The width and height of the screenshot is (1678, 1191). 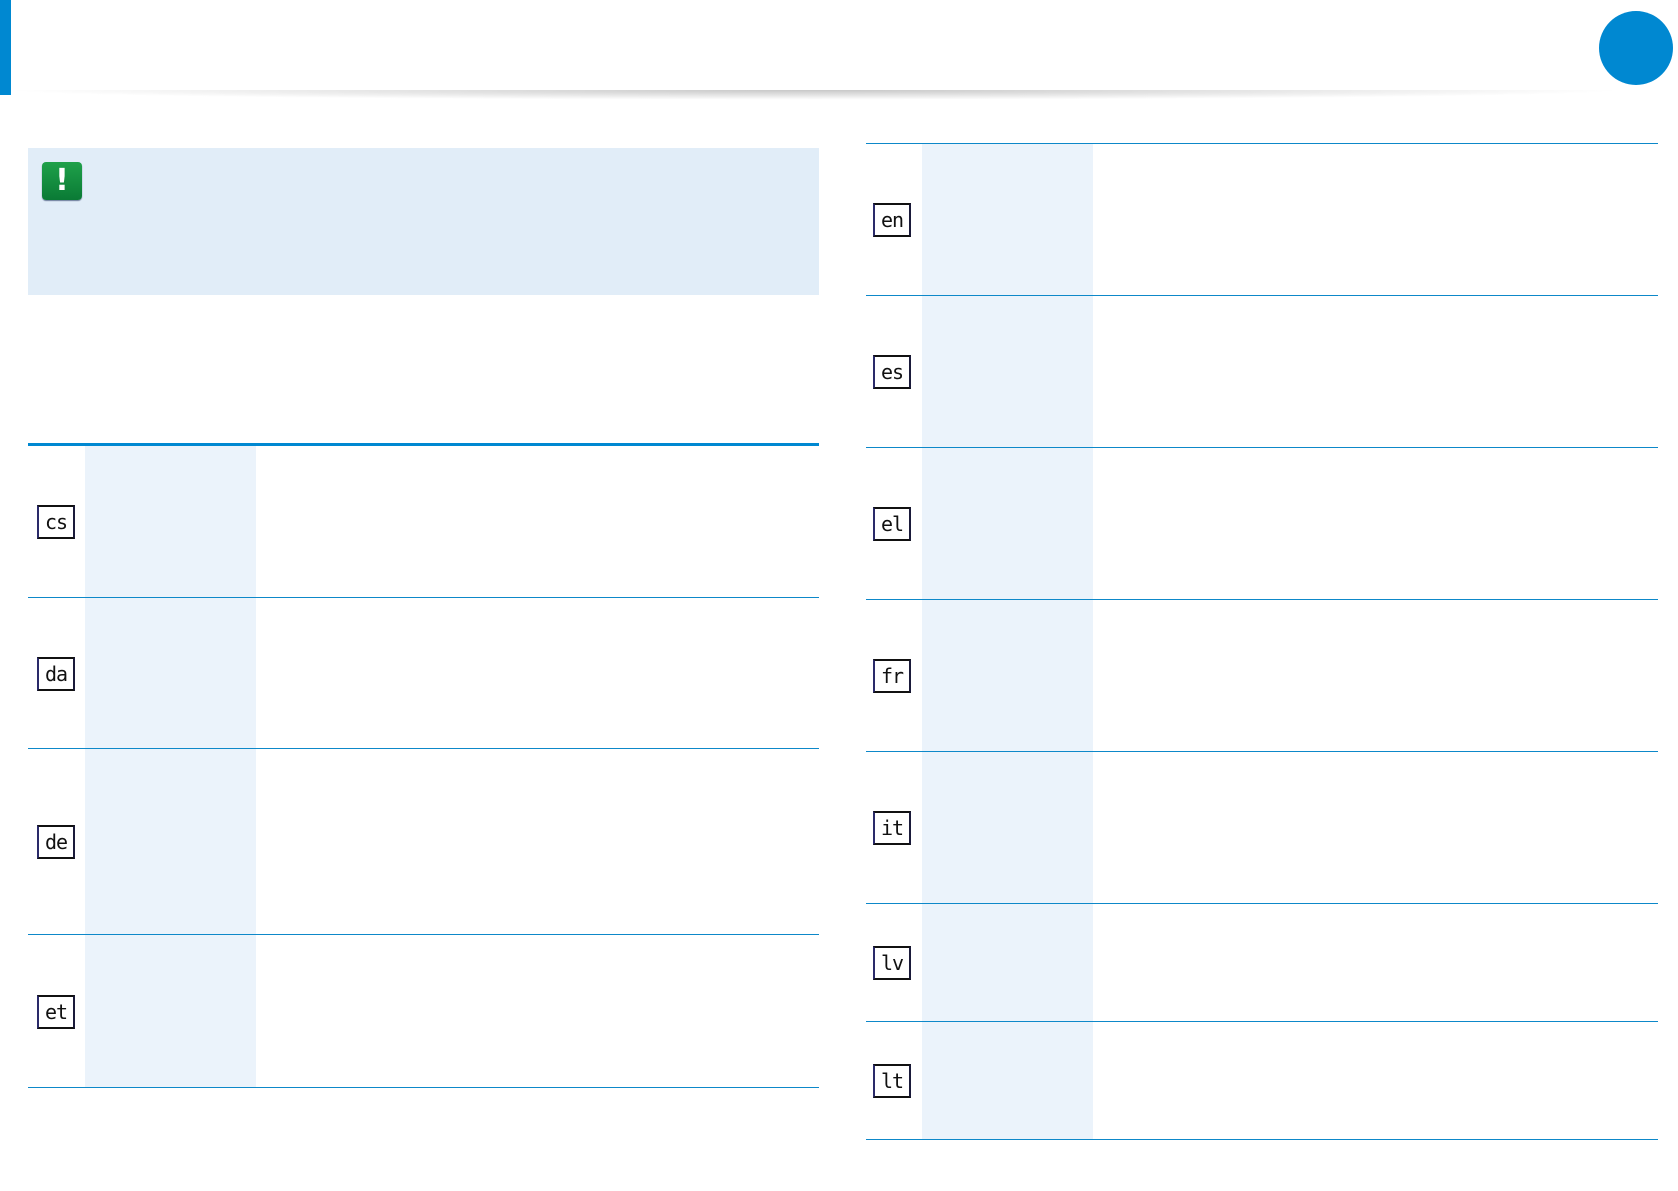 I want to click on table-row: it, so click(x=1262, y=828).